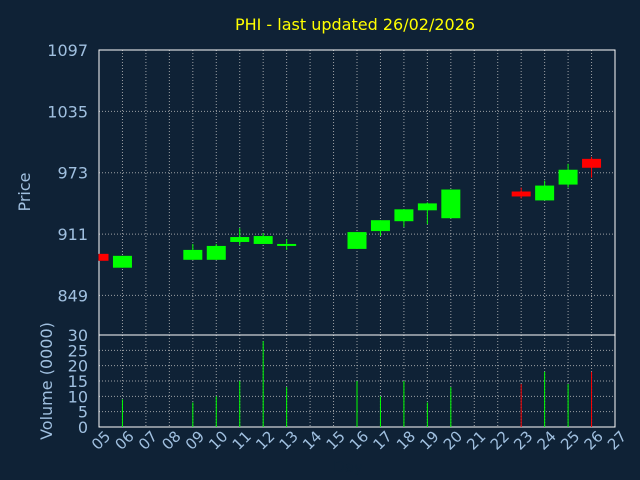 This screenshot has width=640, height=480. I want to click on x-tick-label: 13, so click(289, 440).